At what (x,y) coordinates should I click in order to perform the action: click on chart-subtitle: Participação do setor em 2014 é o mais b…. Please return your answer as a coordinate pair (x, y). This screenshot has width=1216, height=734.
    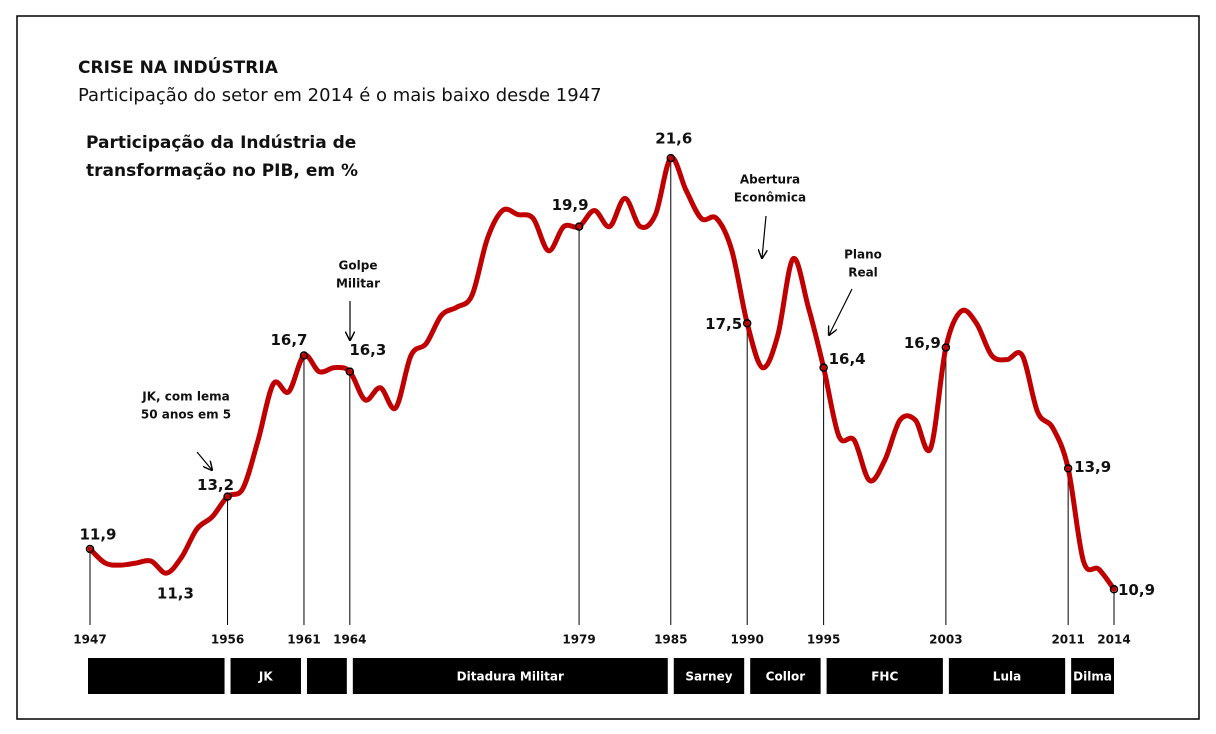
    Looking at the image, I should click on (340, 95).